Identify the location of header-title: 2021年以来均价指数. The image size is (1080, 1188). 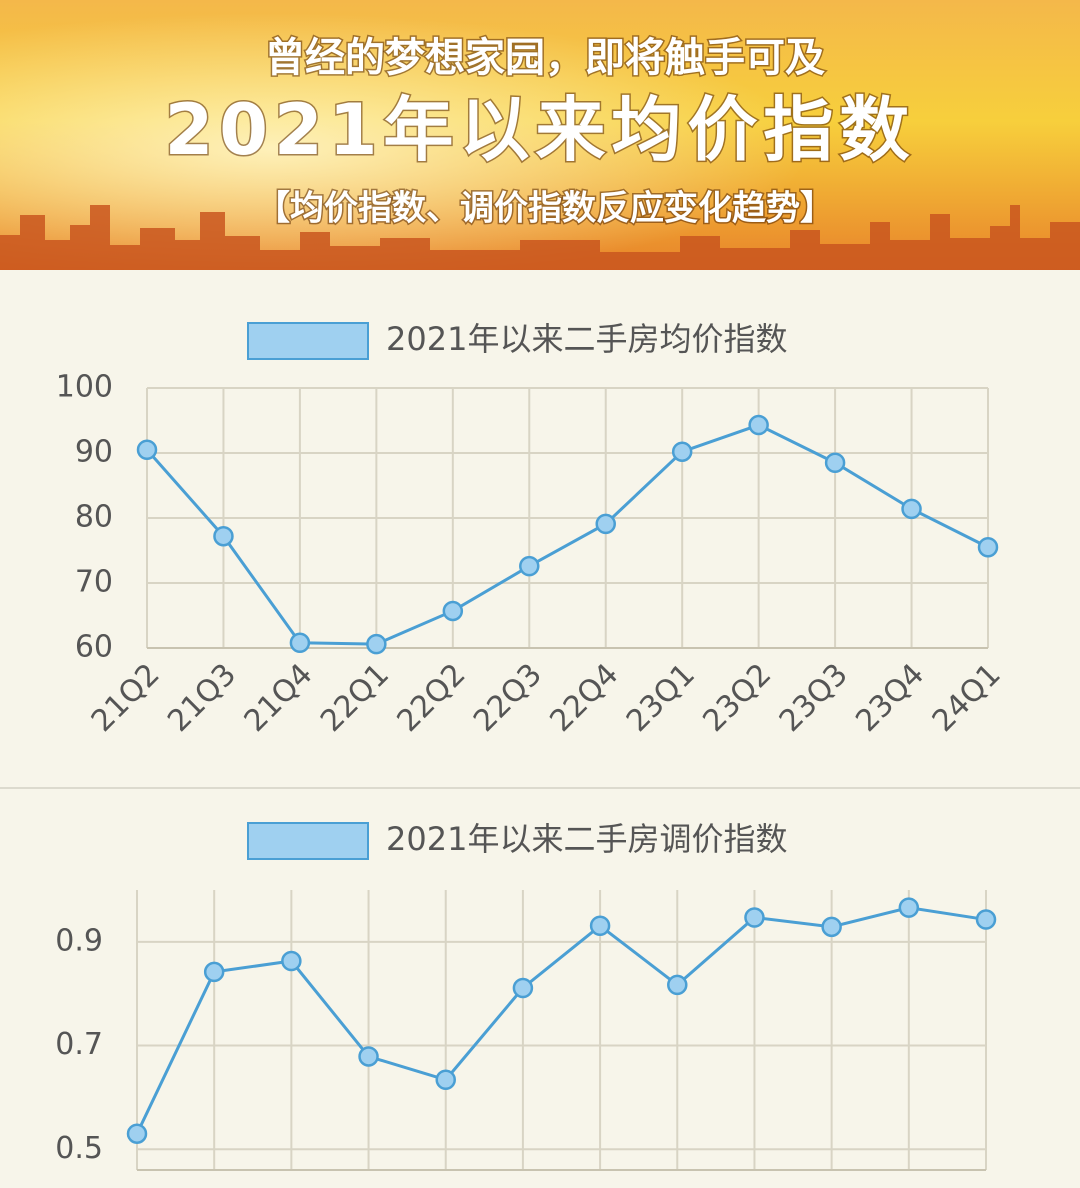
(540, 130).